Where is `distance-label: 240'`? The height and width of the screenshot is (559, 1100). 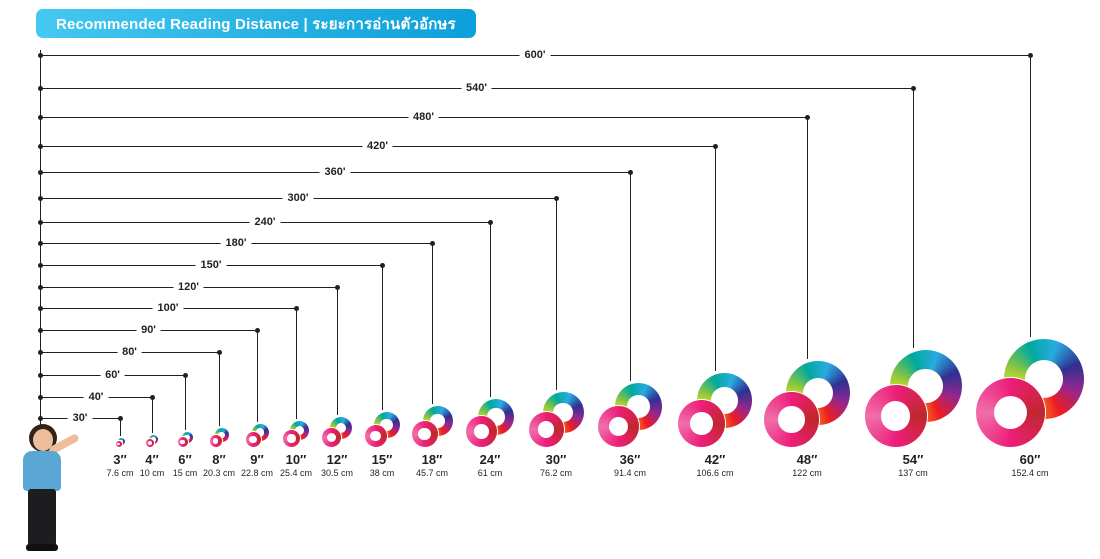
distance-label: 240' is located at coordinates (265, 222).